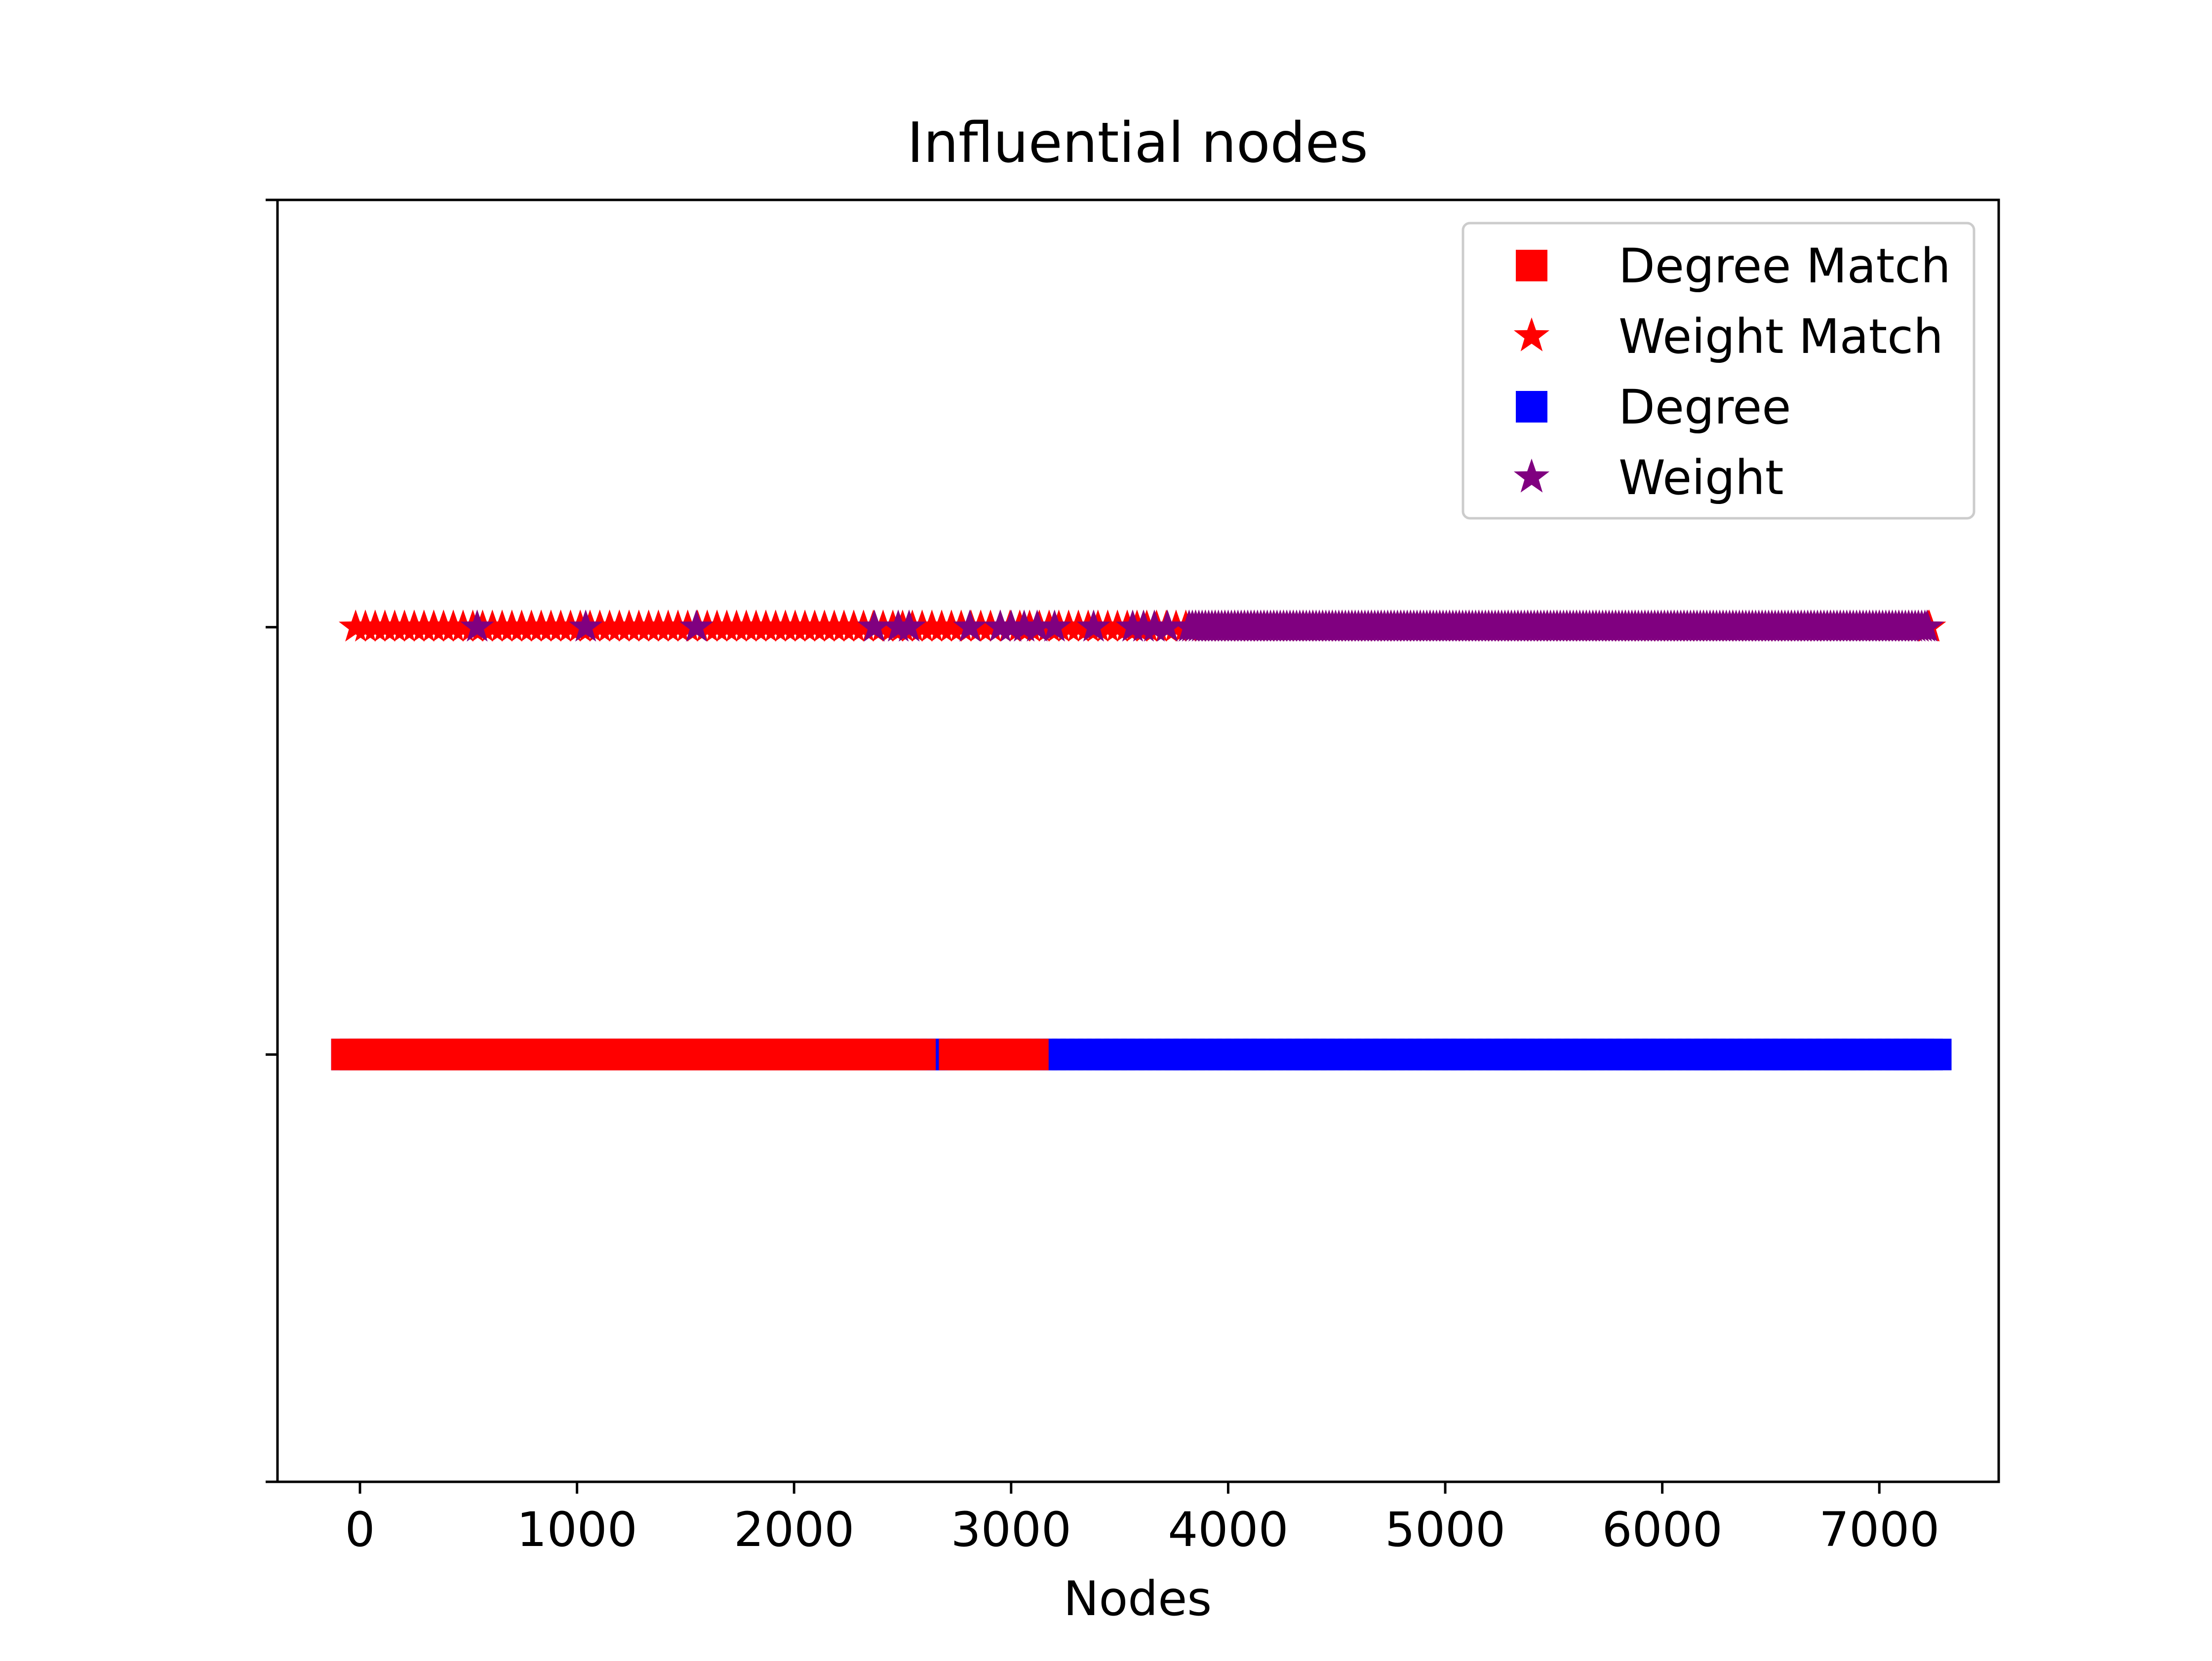 This screenshot has height=1661, width=2212. I want to click on legend-entry: Weight Match, so click(1728, 336).